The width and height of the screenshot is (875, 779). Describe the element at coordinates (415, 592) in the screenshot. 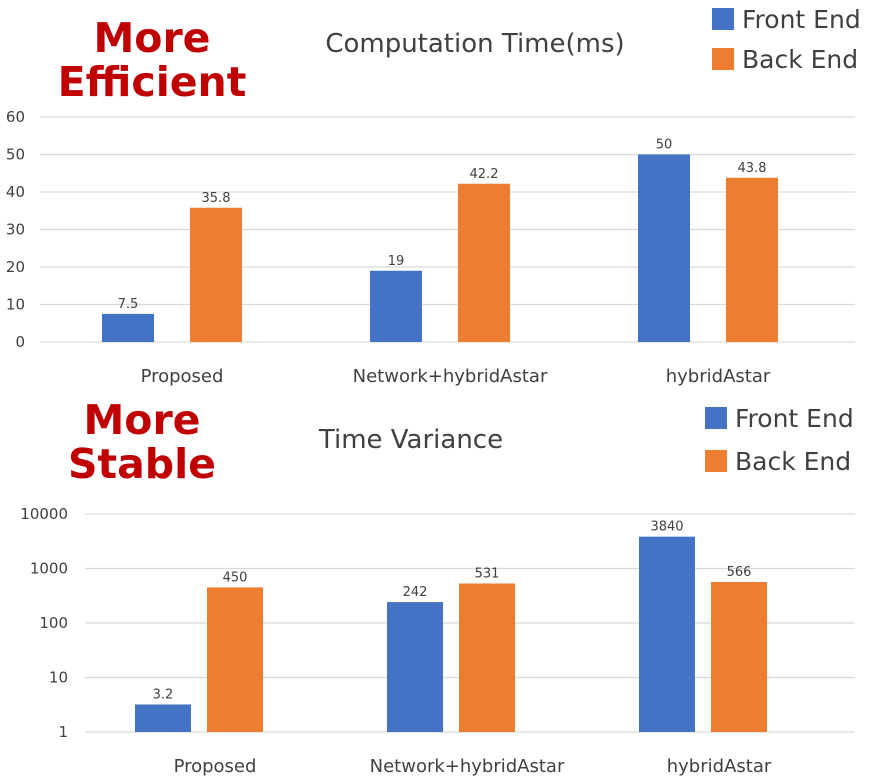

I see `data-label: 242` at that location.